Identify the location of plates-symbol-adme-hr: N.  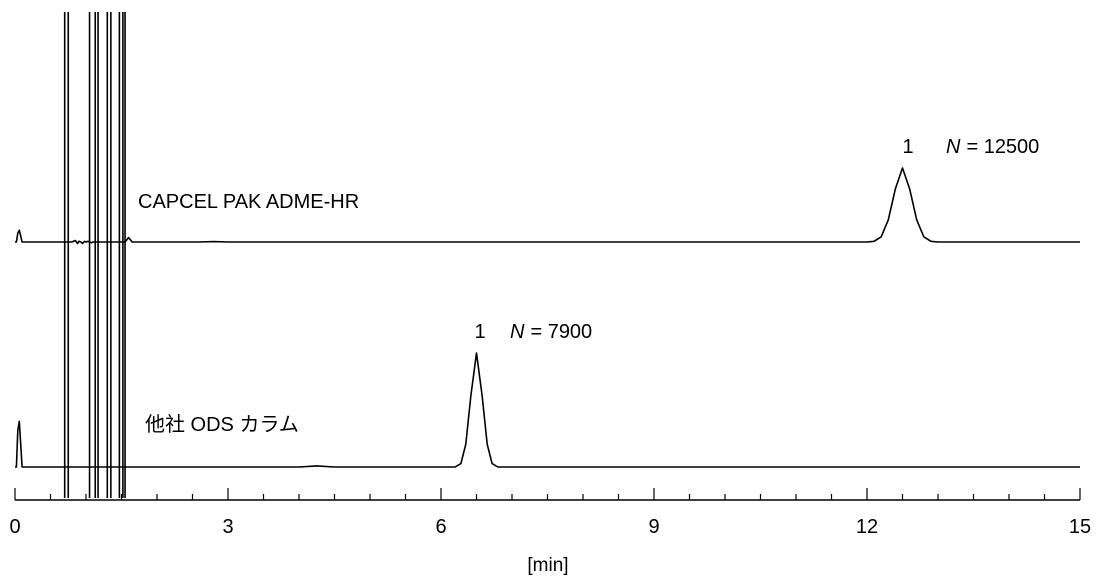
(953, 147).